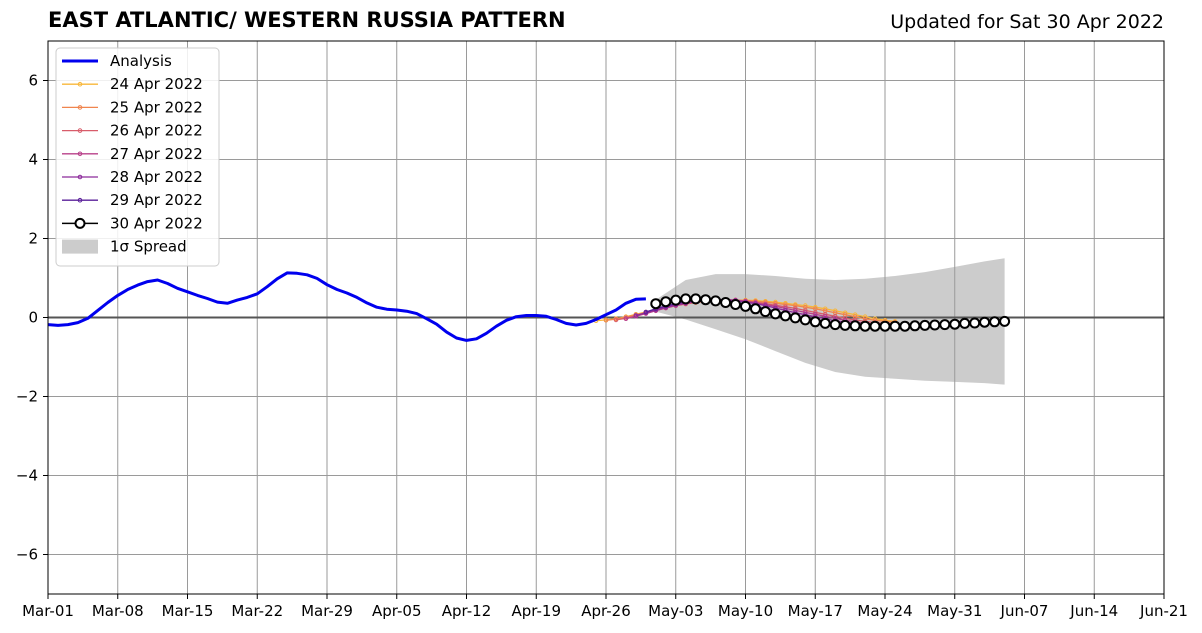 The image size is (1202, 633). I want to click on legend-swatch-patch, so click(80, 246).